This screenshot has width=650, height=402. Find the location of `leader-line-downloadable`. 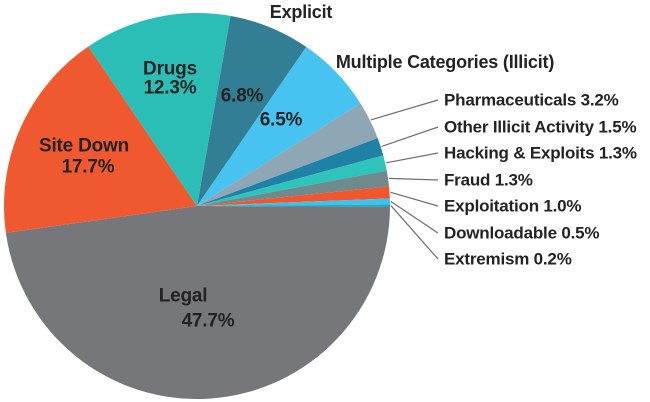

leader-line-downloadable is located at coordinates (414, 217).